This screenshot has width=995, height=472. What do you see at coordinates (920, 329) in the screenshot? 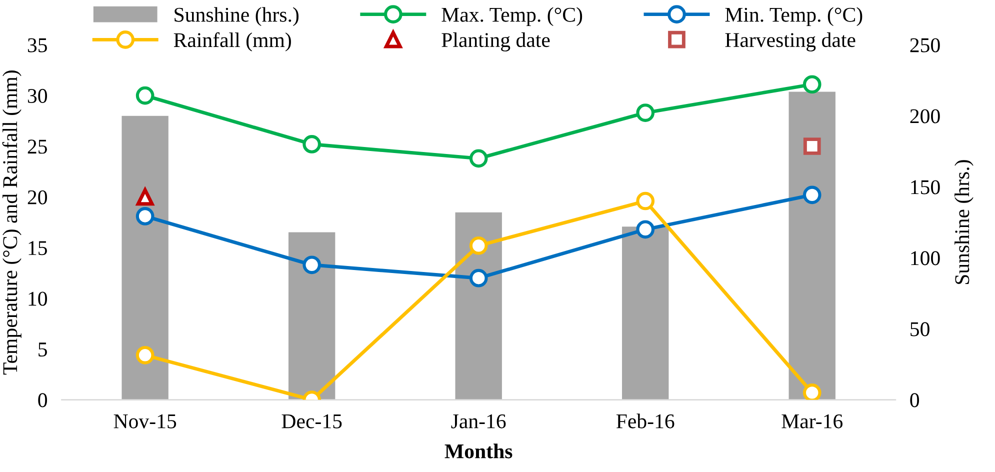
I see `y2-tick-label: 50` at bounding box center [920, 329].